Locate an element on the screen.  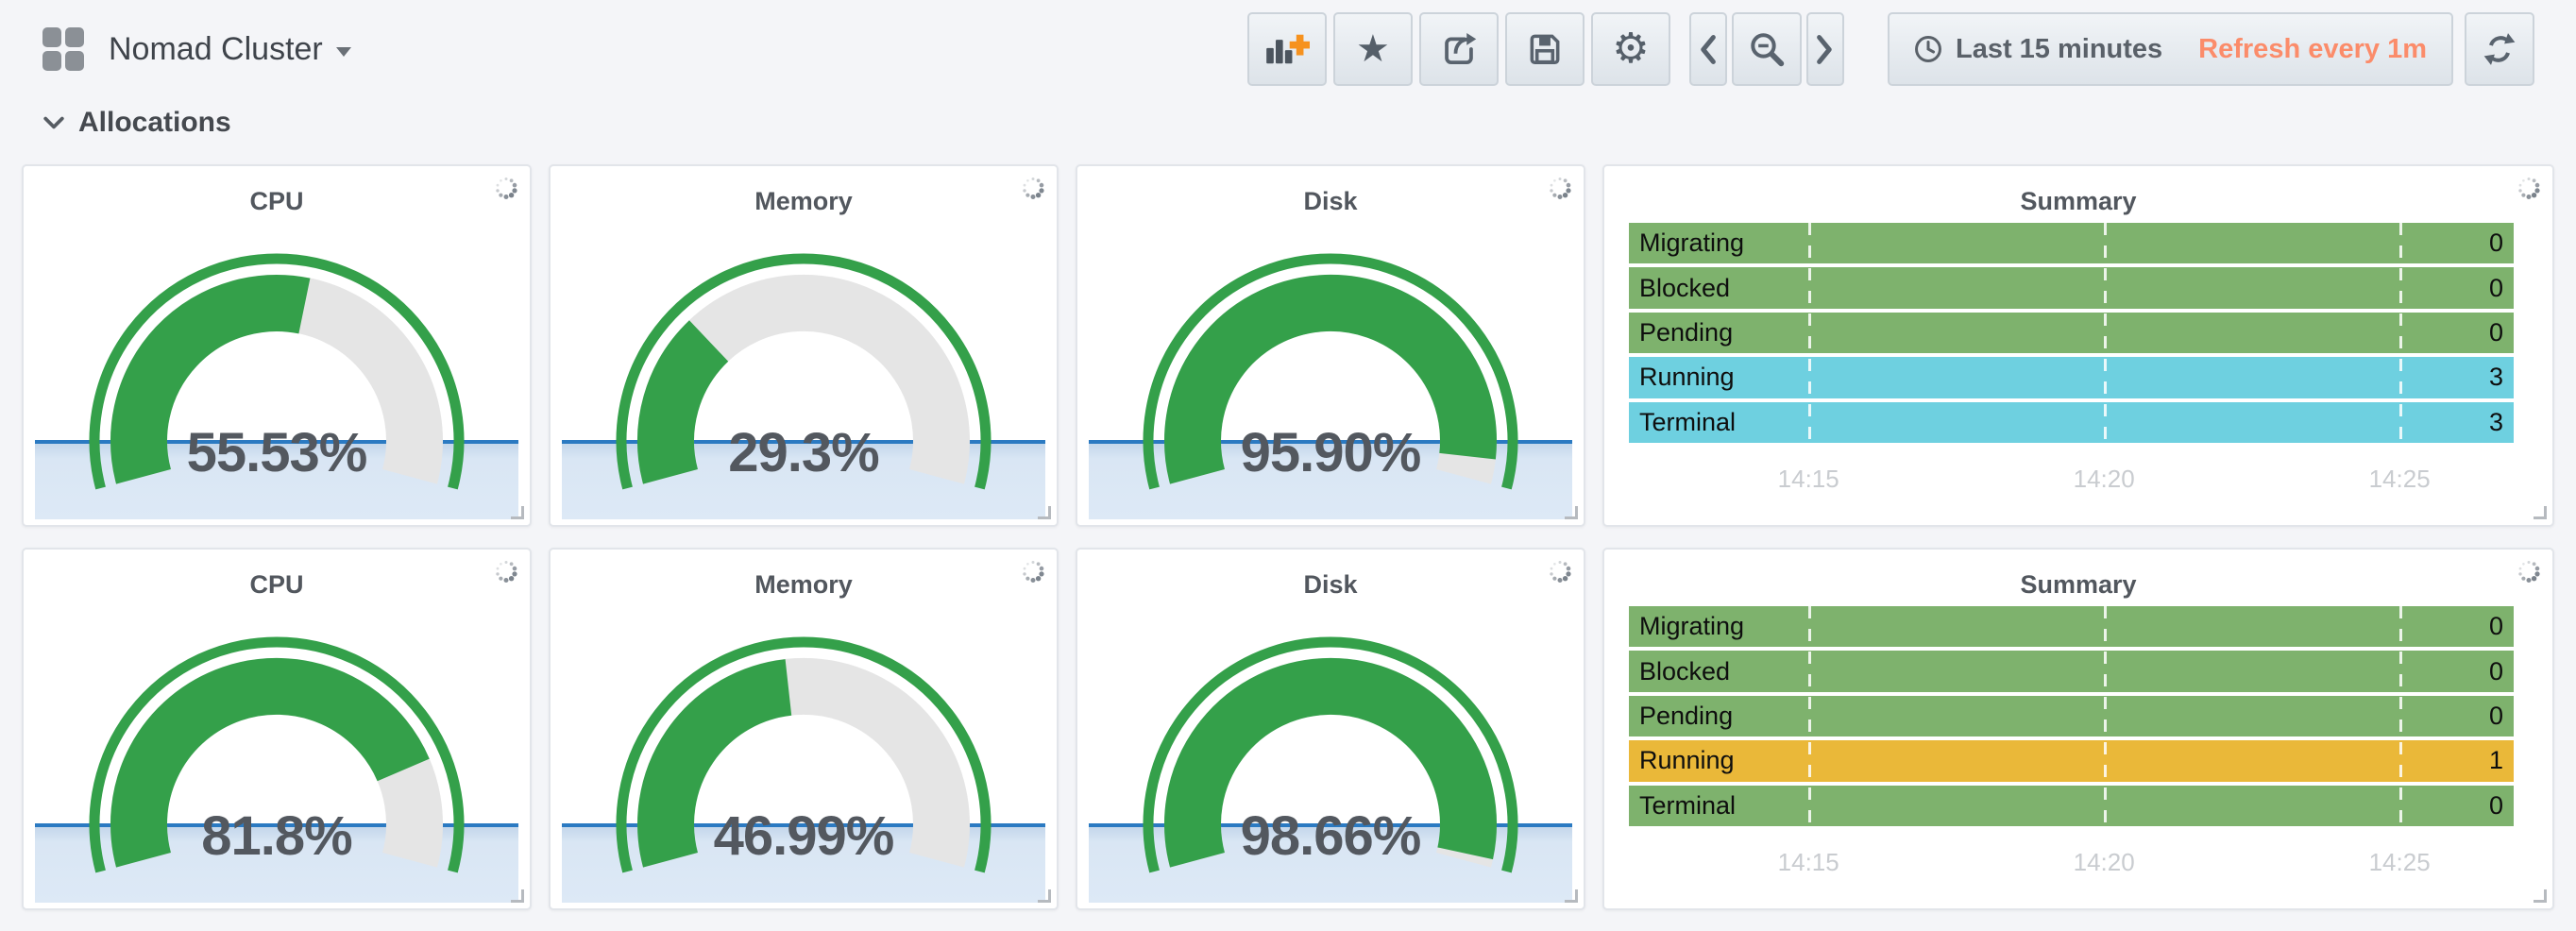
navbar-actions: ★ ⚙ is located at coordinates (1890, 49).